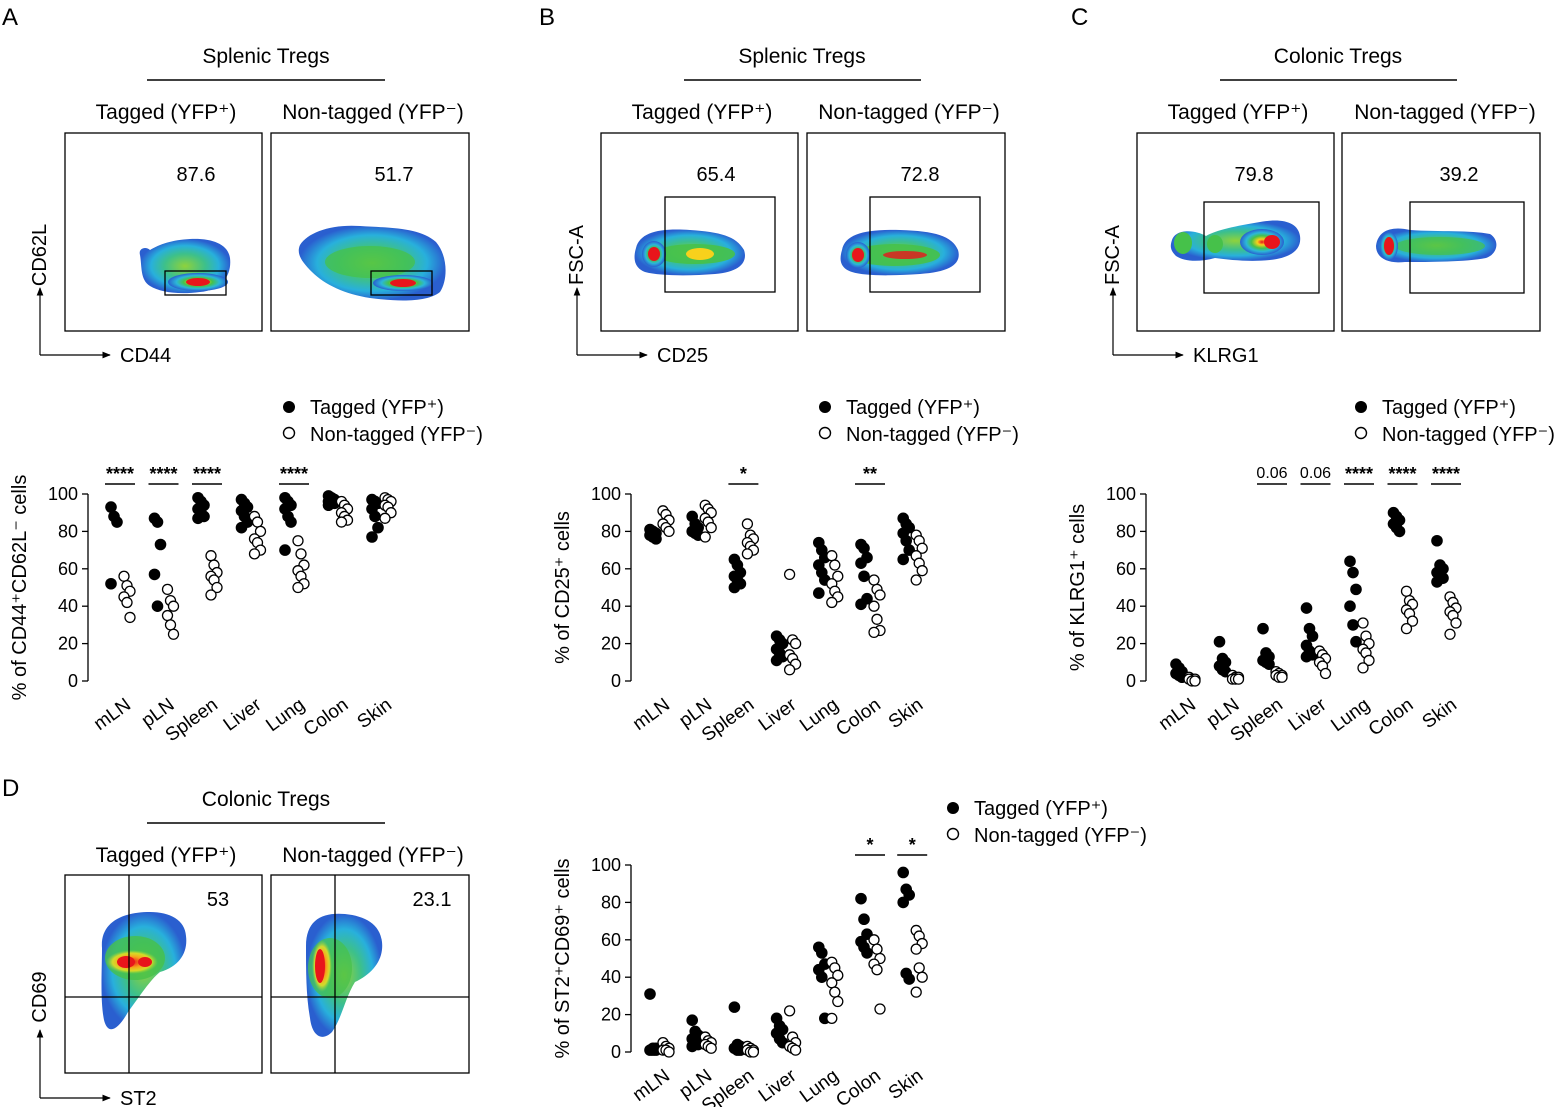 This screenshot has width=1566, height=1107. What do you see at coordinates (651, 714) in the screenshot?
I see `chart-b-category-label: mLN` at bounding box center [651, 714].